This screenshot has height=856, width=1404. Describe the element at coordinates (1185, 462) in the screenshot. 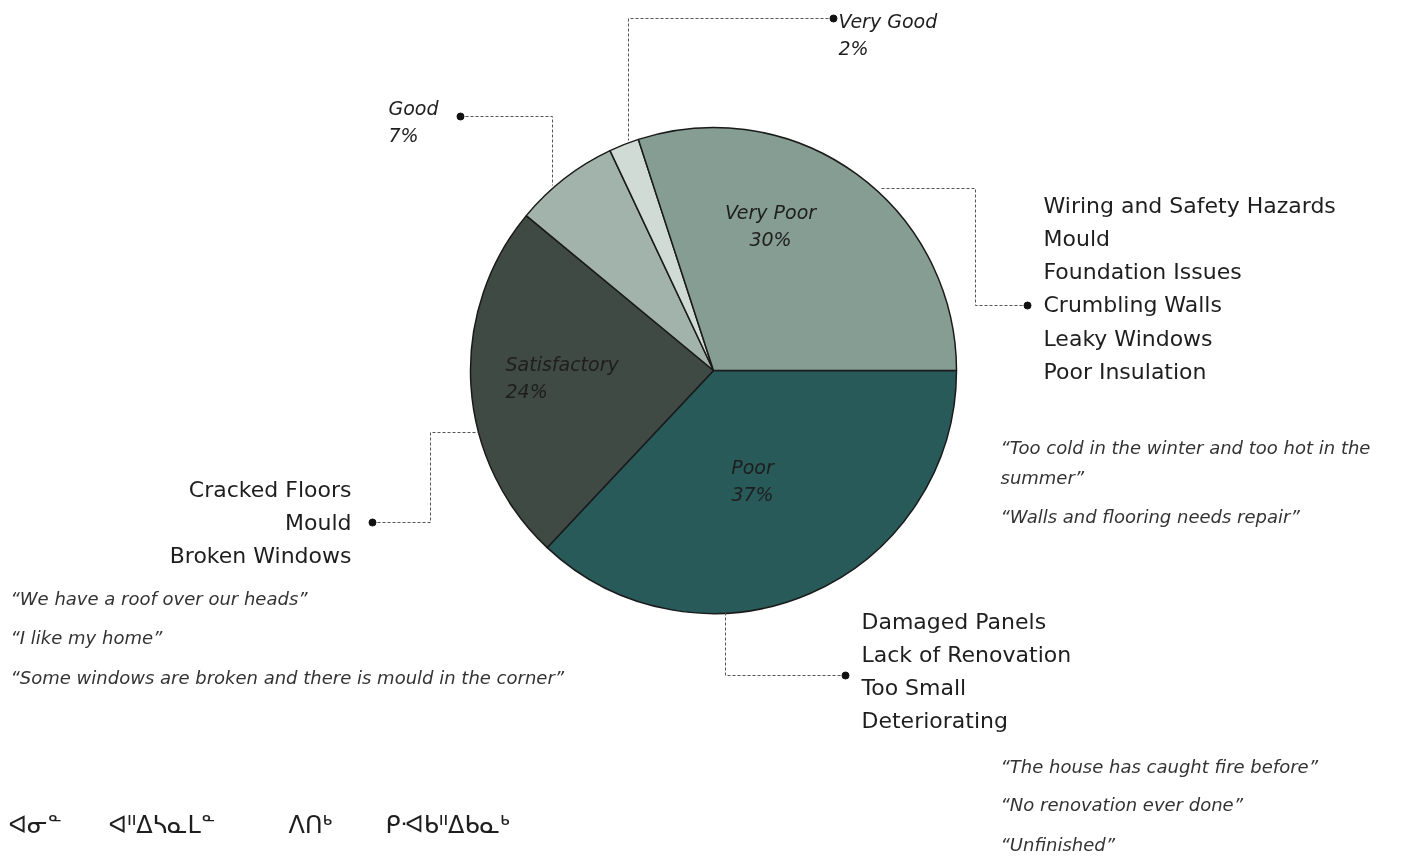

I see `text: “Too cold in the winter and too hot in the summer”` at that location.